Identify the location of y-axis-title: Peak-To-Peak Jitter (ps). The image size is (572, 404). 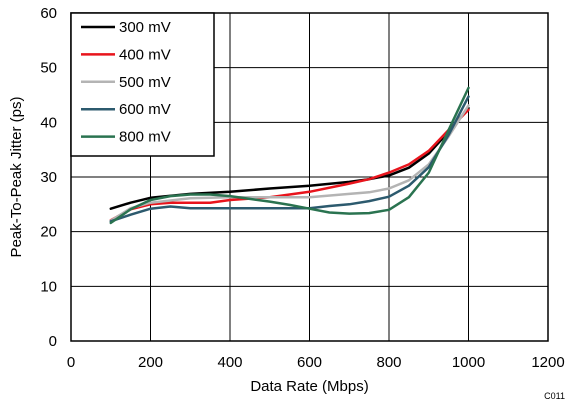
(16, 177).